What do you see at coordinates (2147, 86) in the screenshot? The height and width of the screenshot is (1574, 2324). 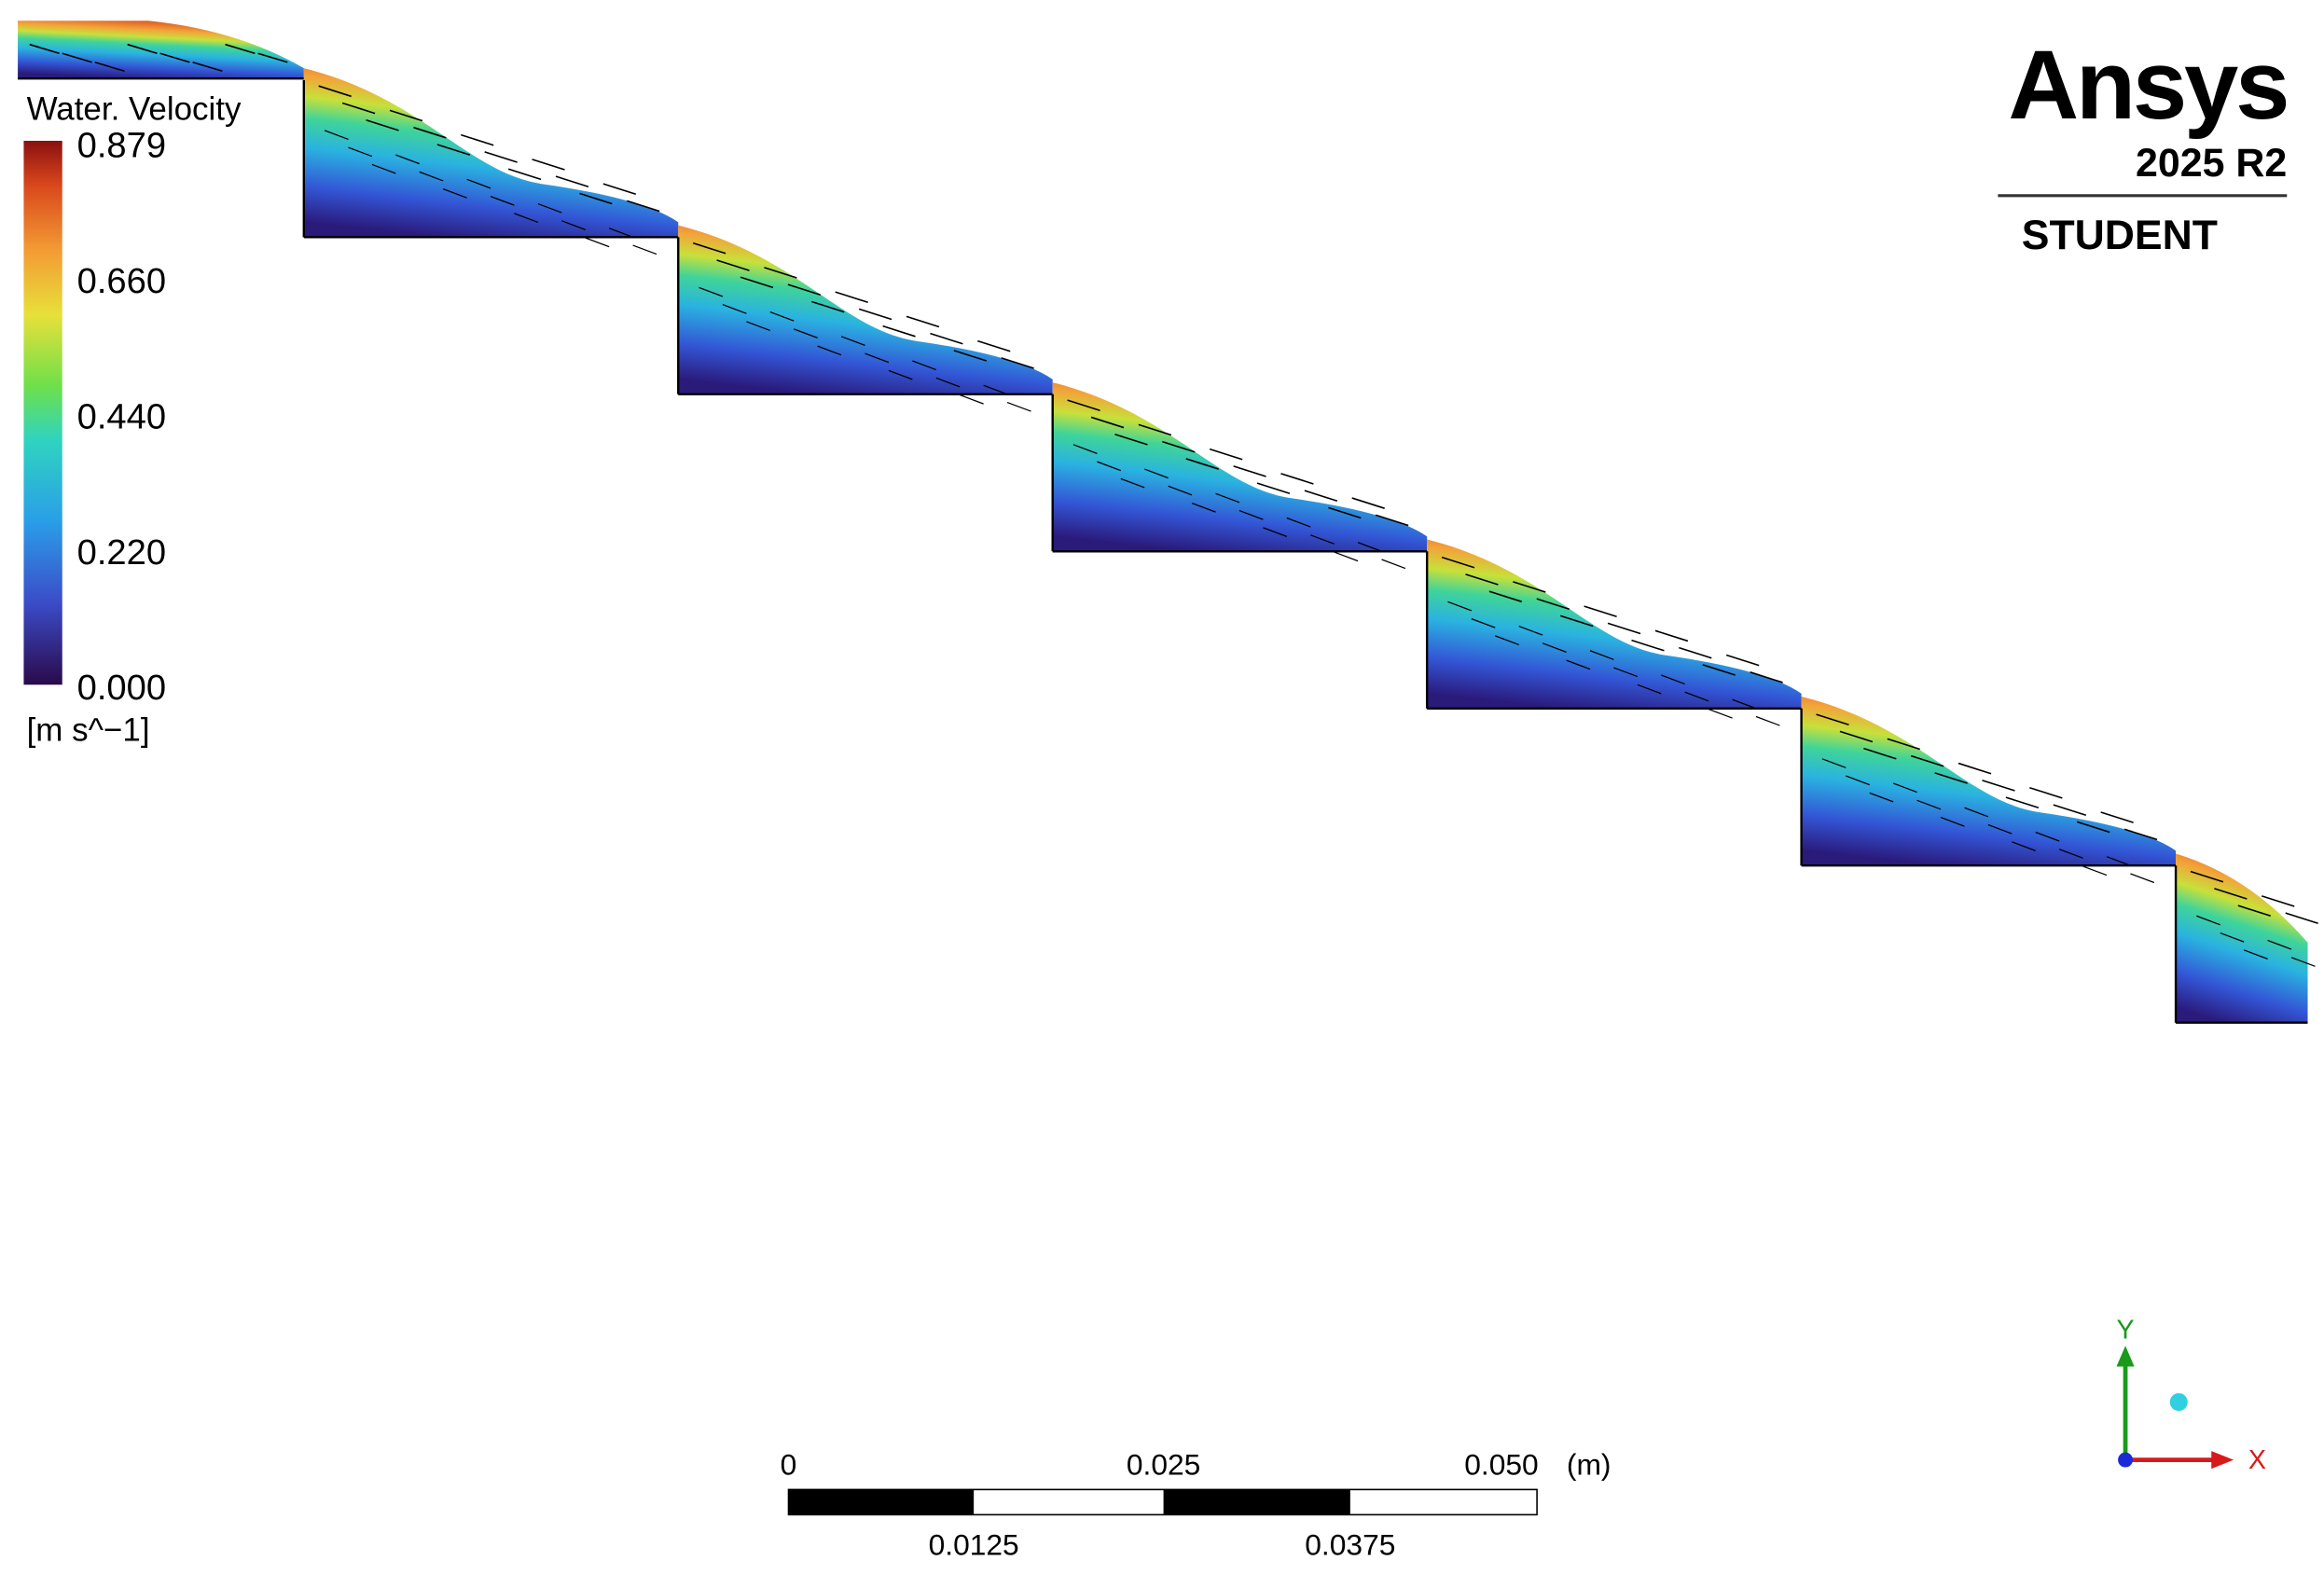 I see `logo-brand: Ansys` at bounding box center [2147, 86].